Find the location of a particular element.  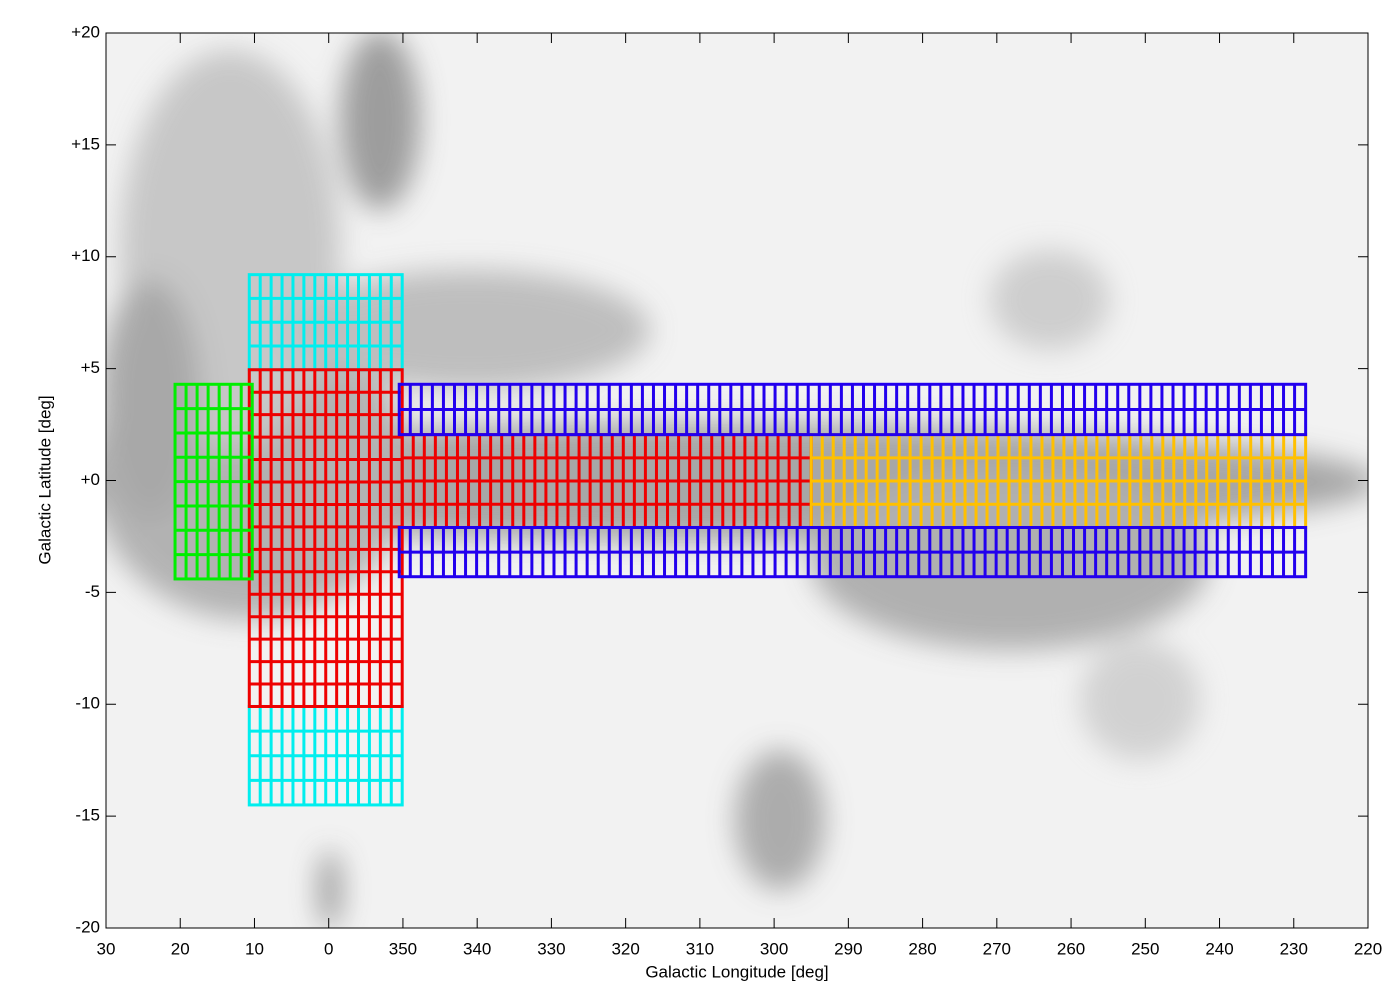

y-tick-label: -15 is located at coordinates (87, 815).